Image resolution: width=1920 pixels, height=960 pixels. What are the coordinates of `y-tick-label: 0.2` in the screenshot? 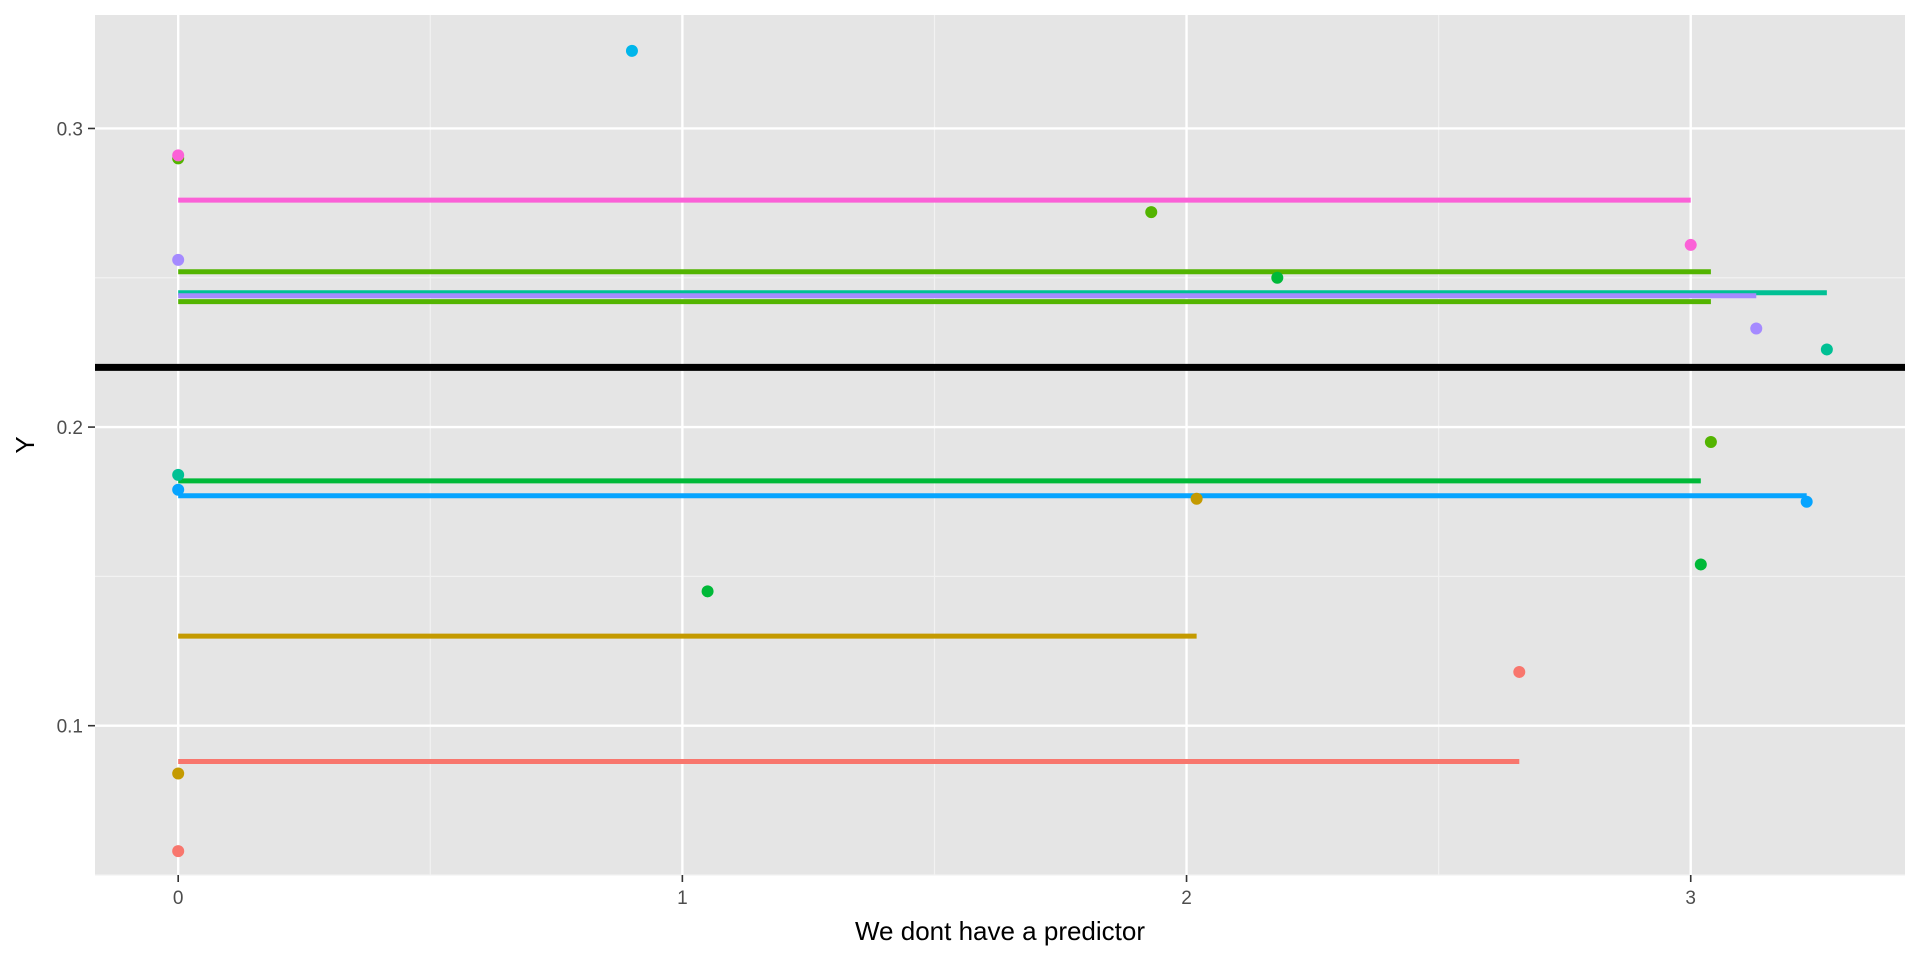 It's located at (70, 428).